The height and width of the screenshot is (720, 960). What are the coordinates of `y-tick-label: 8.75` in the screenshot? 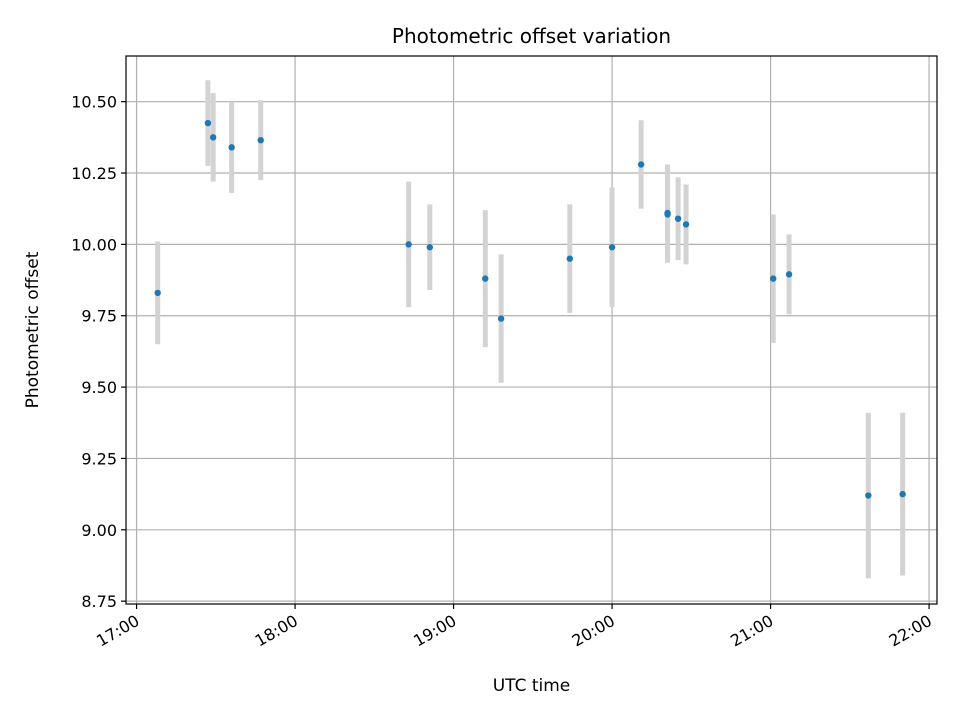 It's located at (99, 601).